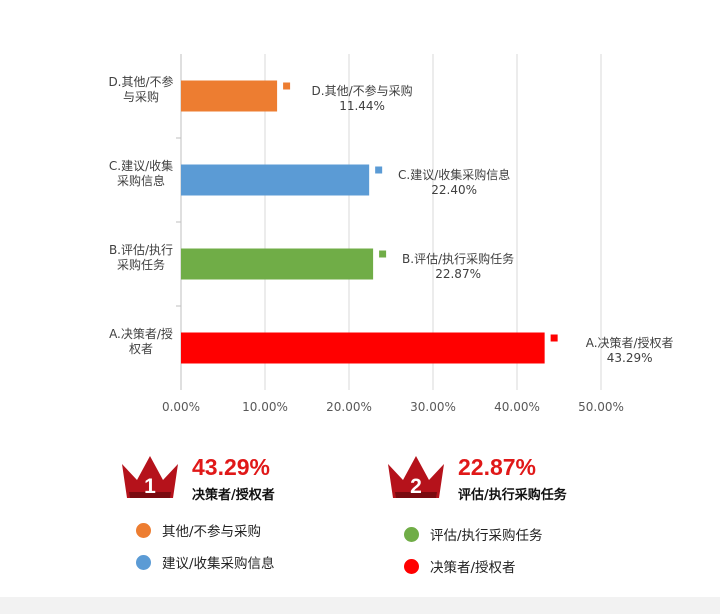  Describe the element at coordinates (212, 532) in the screenshot. I see `legend-label: 其他/不参与采购` at that location.